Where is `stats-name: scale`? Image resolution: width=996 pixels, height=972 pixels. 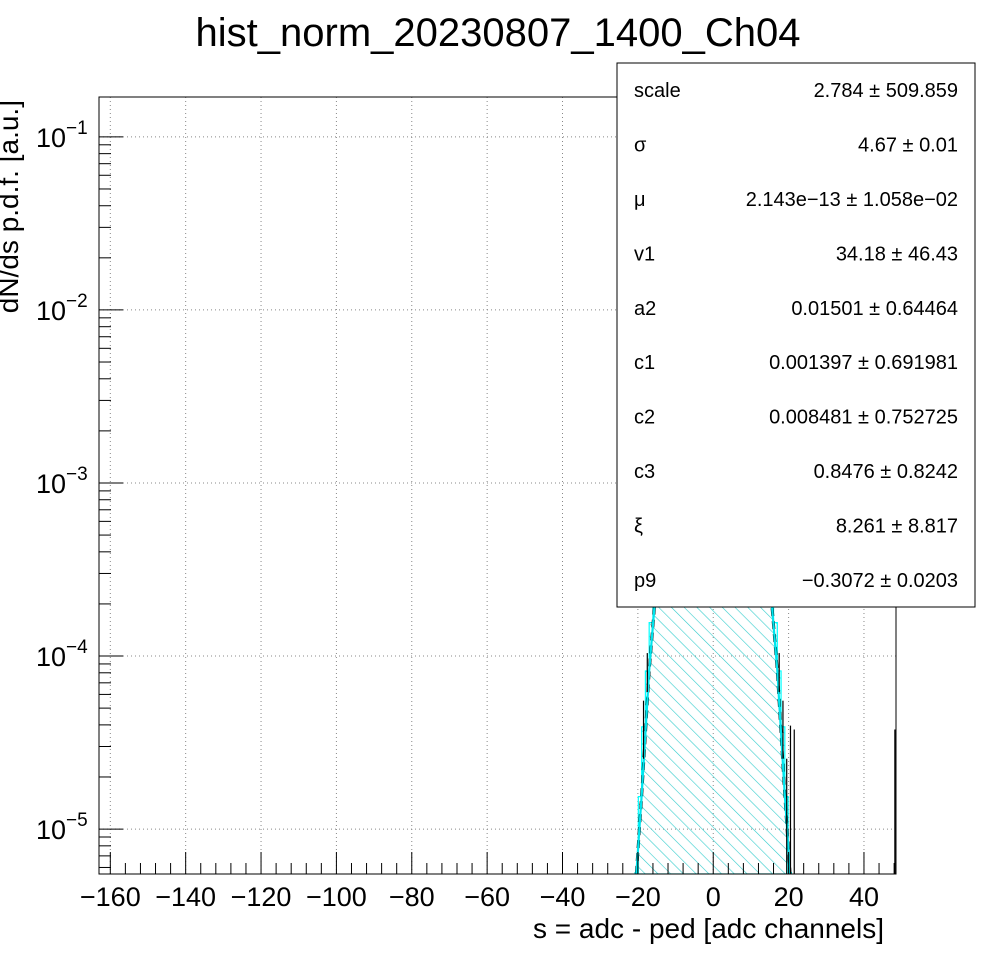
stats-name: scale is located at coordinates (657, 91).